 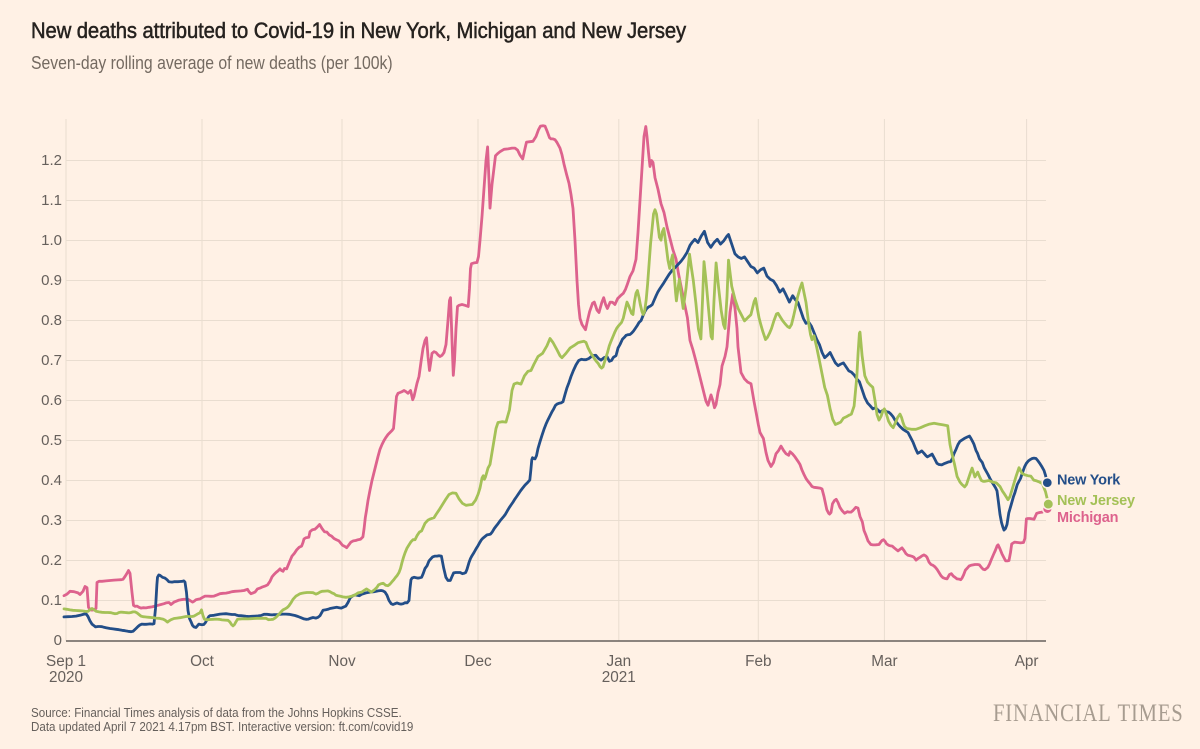 What do you see at coordinates (1027, 661) in the screenshot?
I see `svg-text: Apr` at bounding box center [1027, 661].